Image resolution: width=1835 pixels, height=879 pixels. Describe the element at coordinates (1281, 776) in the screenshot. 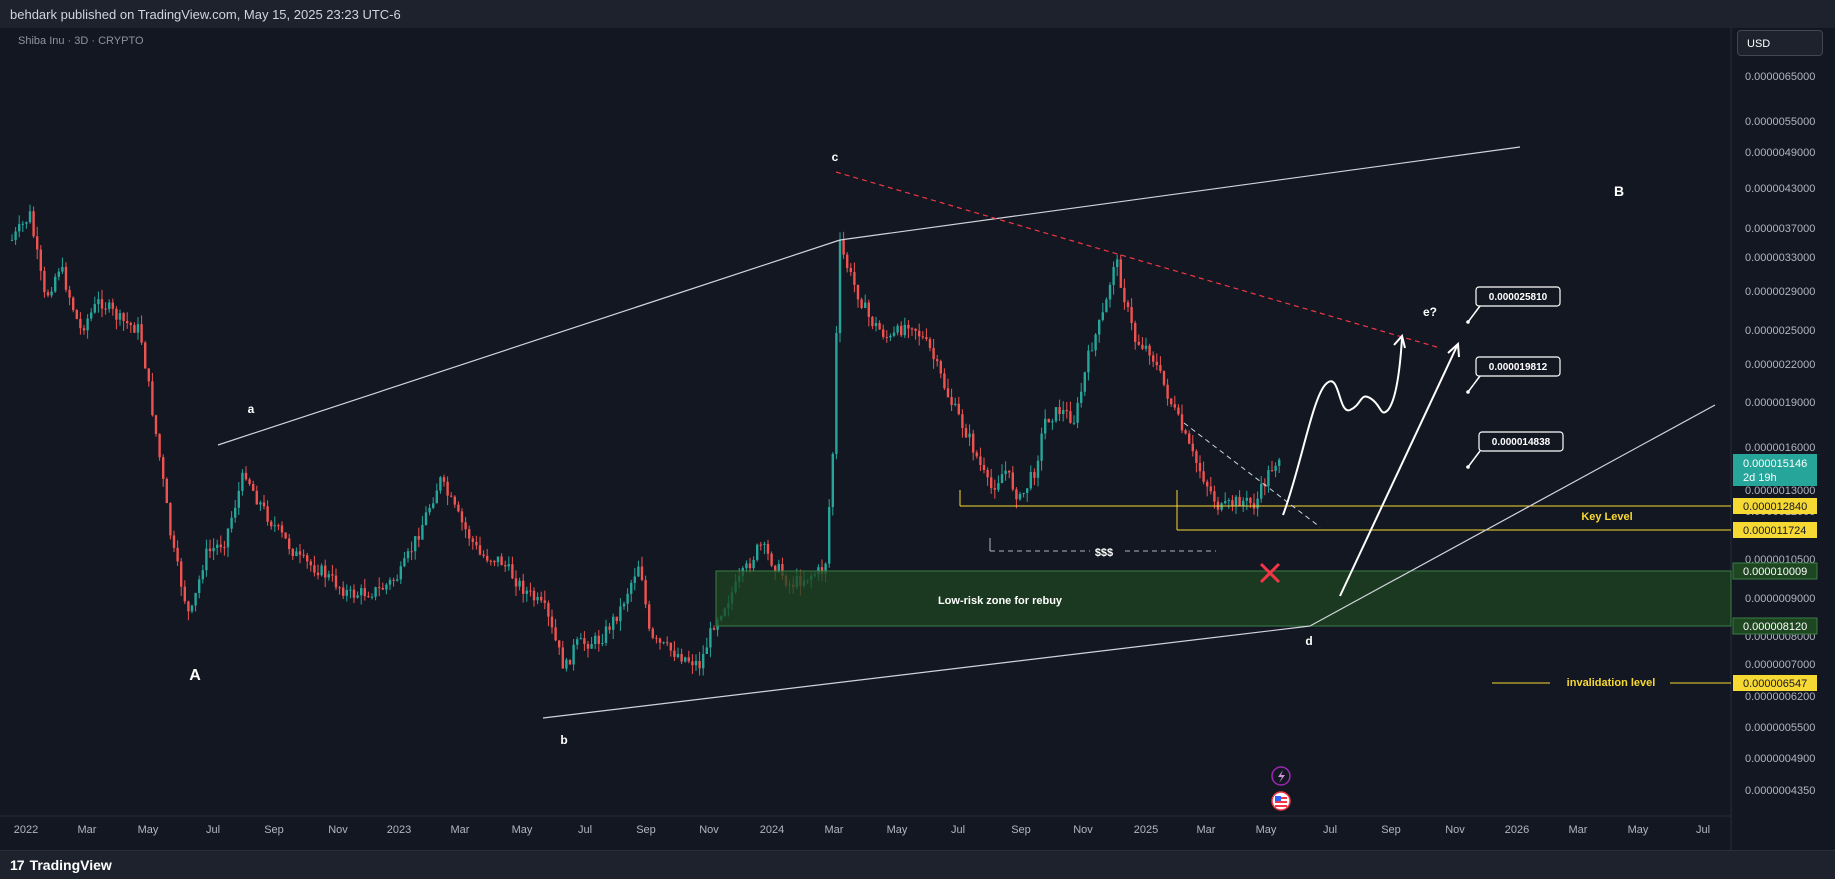

I see `flash-icon` at that location.